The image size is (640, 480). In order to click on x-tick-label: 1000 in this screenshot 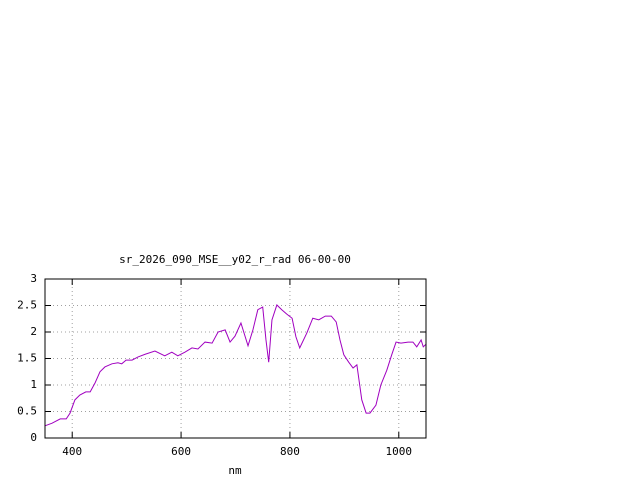, I will do `click(399, 451)`.